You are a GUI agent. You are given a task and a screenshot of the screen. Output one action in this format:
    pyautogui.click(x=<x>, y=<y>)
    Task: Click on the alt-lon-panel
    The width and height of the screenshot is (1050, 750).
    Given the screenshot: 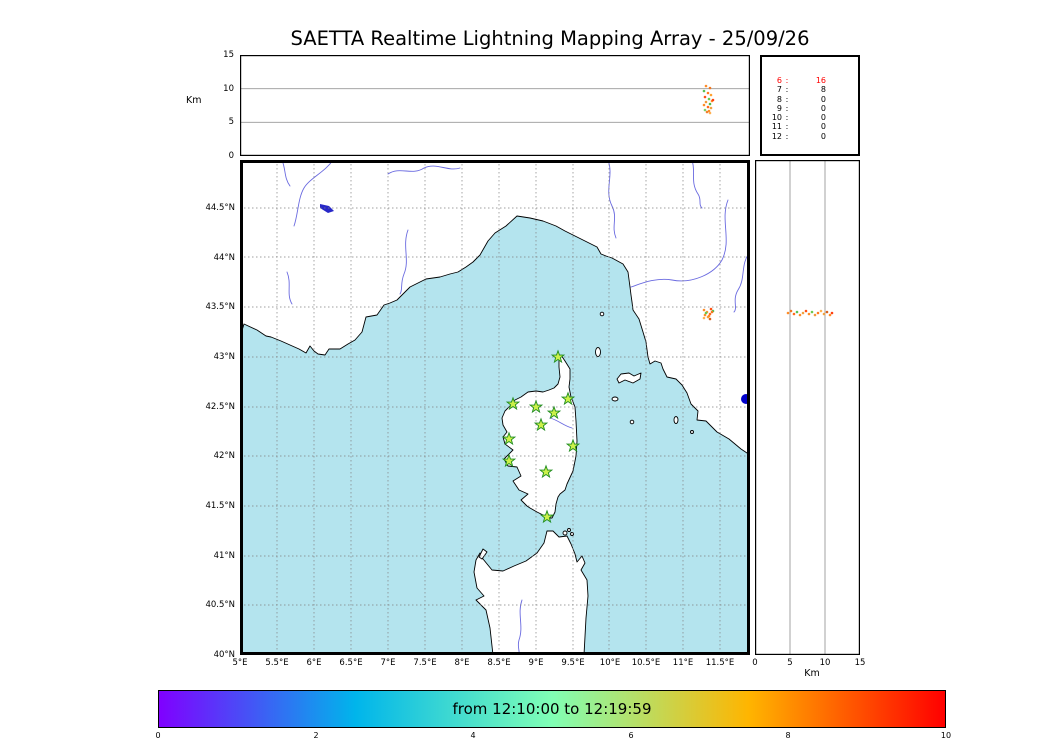 What is the action you would take?
    pyautogui.click(x=495, y=105)
    